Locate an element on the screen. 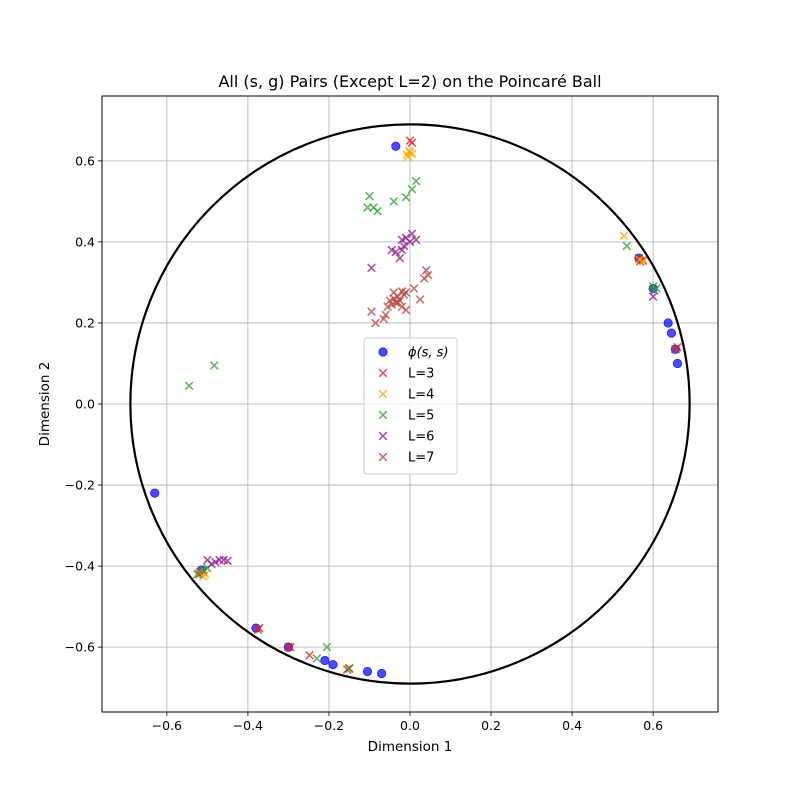 The image size is (800, 800). y-tick-label: 0.4 is located at coordinates (85, 241).